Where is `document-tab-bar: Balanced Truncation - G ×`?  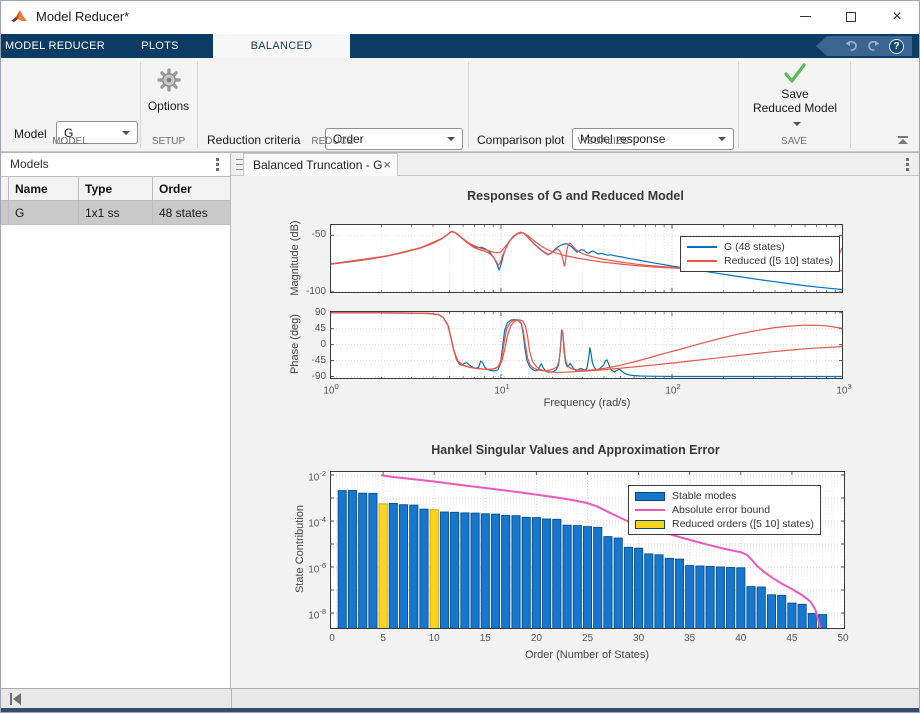 document-tab-bar: Balanced Truncation - G × is located at coordinates (575, 164).